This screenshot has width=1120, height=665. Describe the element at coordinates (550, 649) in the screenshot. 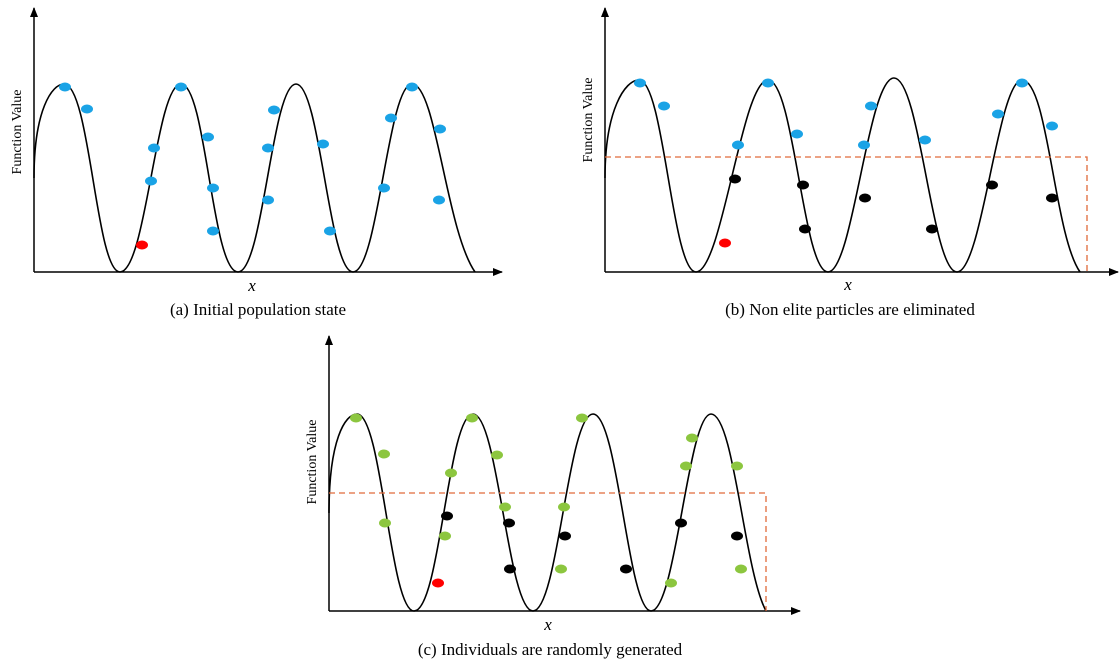

I see `caption-c: (c) Individuals are randomly generated` at that location.